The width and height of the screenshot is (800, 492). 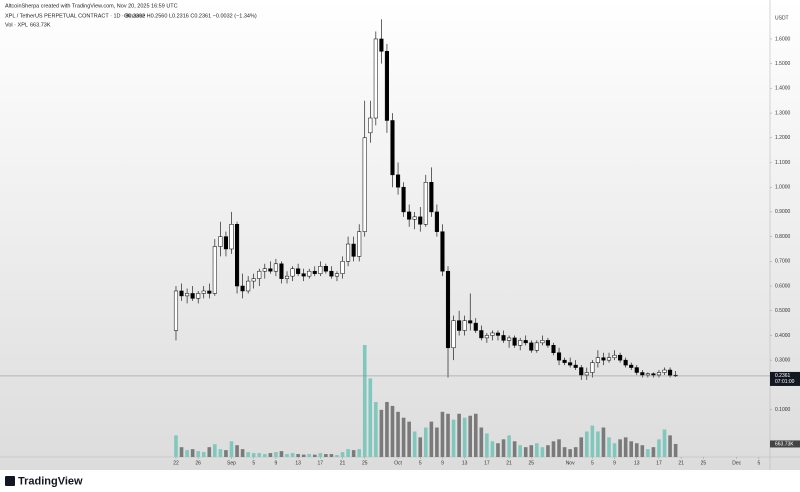 What do you see at coordinates (16, 25) in the screenshot?
I see `volume-name: Vol · XPL` at bounding box center [16, 25].